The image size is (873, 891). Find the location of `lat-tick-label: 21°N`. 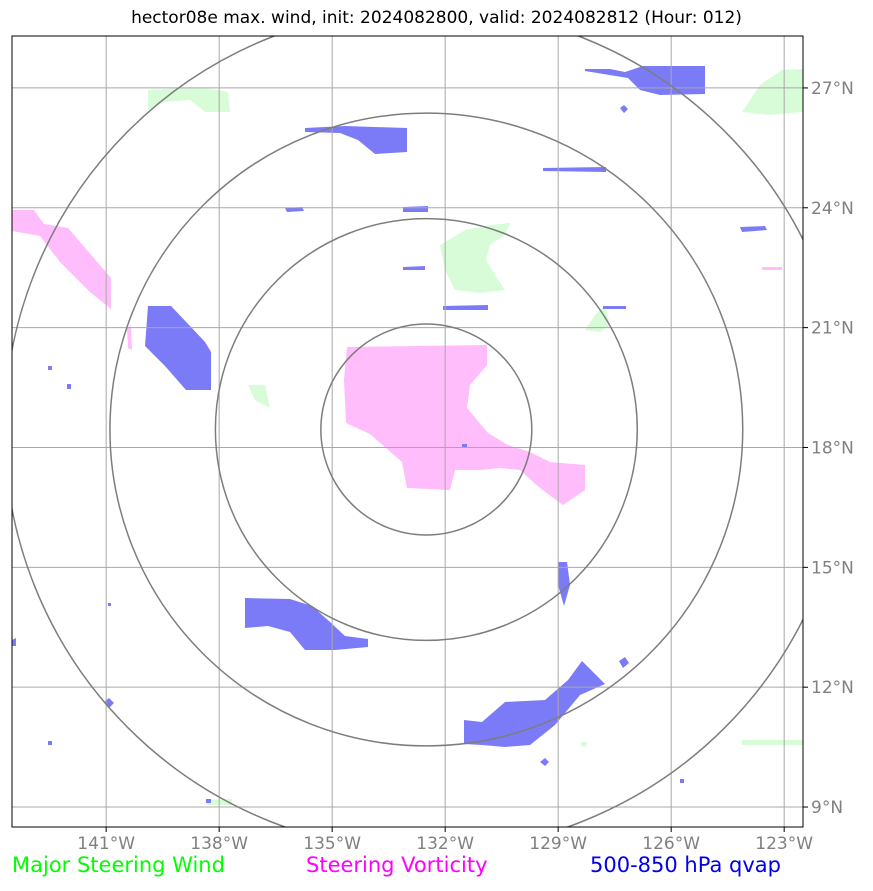

lat-tick-label: 21°N is located at coordinates (832, 329).